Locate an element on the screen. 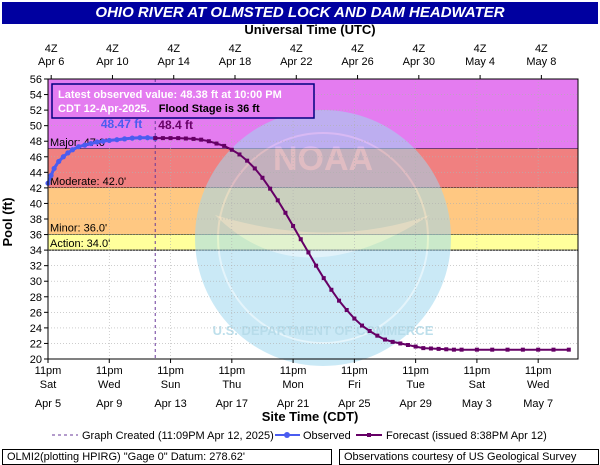 The width and height of the screenshot is (600, 465). legend-forecast-marker is located at coordinates (369, 435).